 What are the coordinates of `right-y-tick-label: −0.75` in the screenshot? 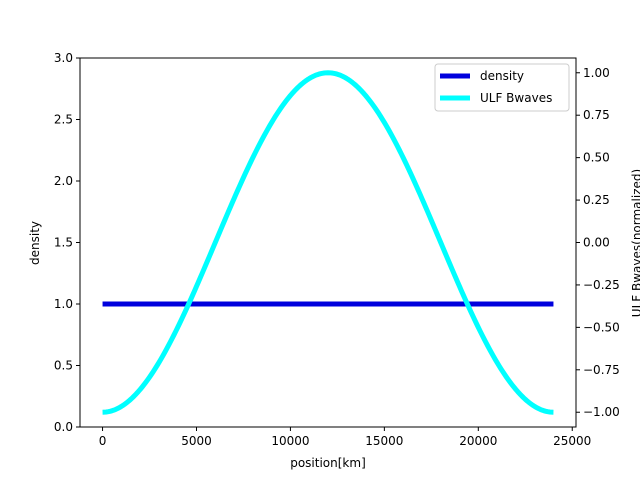 It's located at (601, 370).